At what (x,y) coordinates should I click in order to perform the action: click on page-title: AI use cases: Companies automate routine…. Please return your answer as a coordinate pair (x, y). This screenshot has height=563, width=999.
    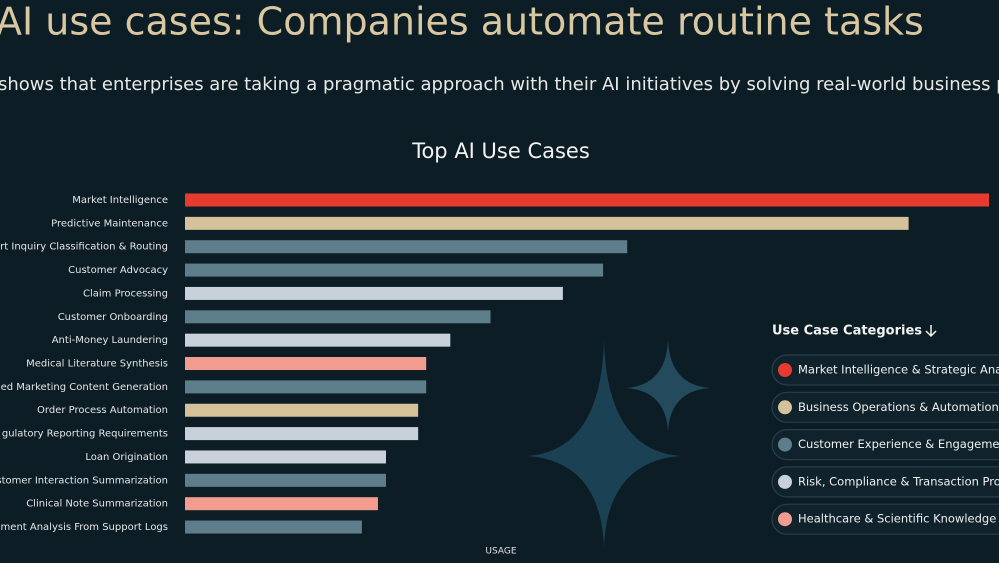
    Looking at the image, I should click on (462, 22).